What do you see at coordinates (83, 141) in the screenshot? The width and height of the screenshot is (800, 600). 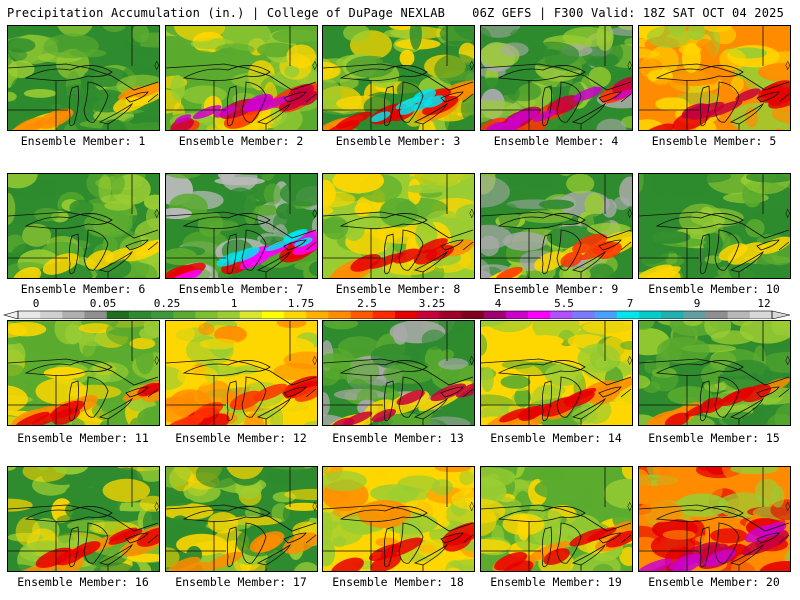 I see `ensemble-member-caption-1: Ensemble Member: 1` at bounding box center [83, 141].